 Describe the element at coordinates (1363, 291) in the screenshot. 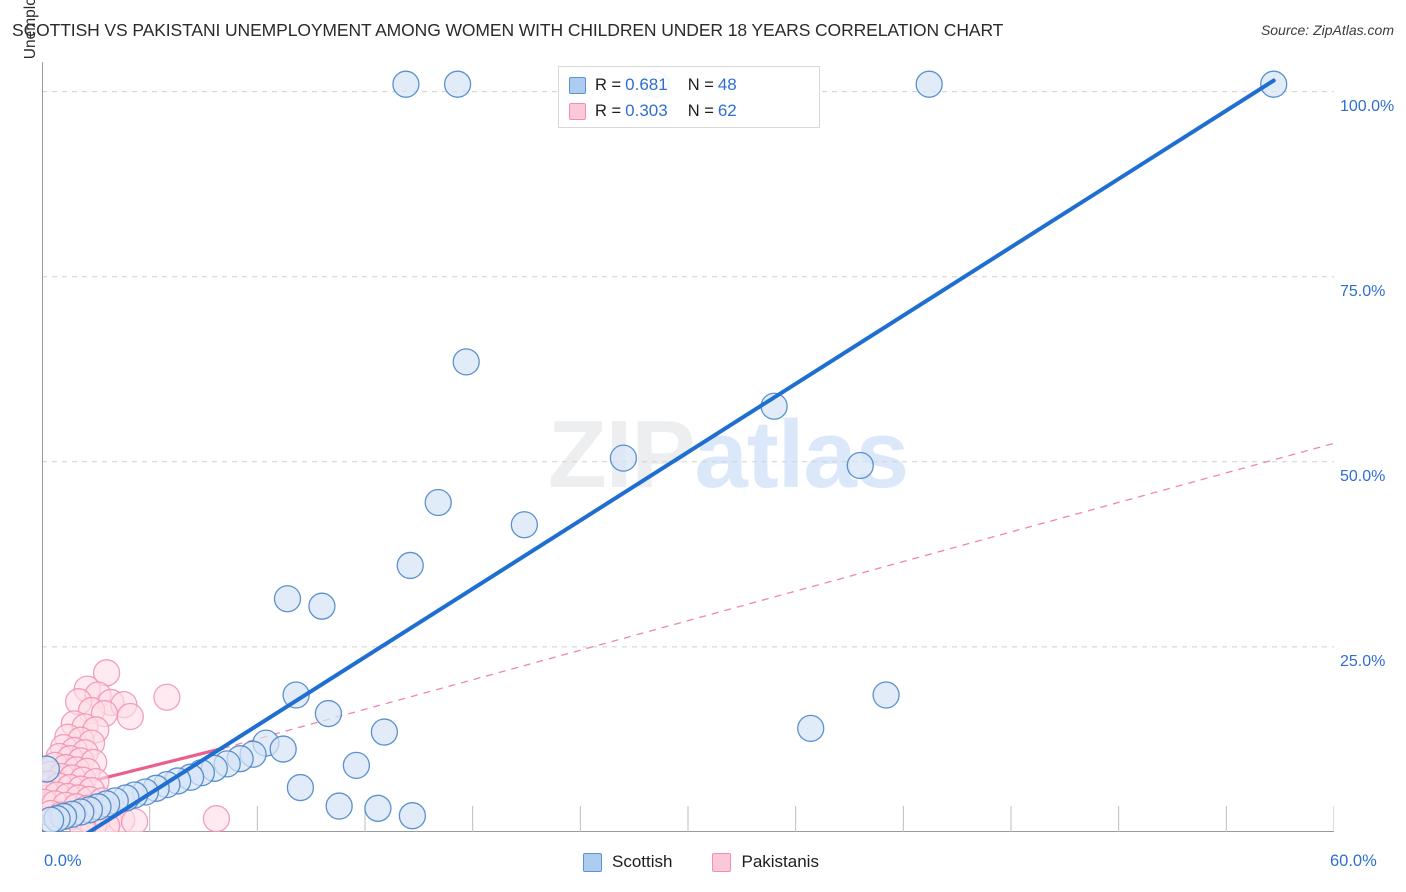

I see `y-tick-label: 75.0%` at that location.